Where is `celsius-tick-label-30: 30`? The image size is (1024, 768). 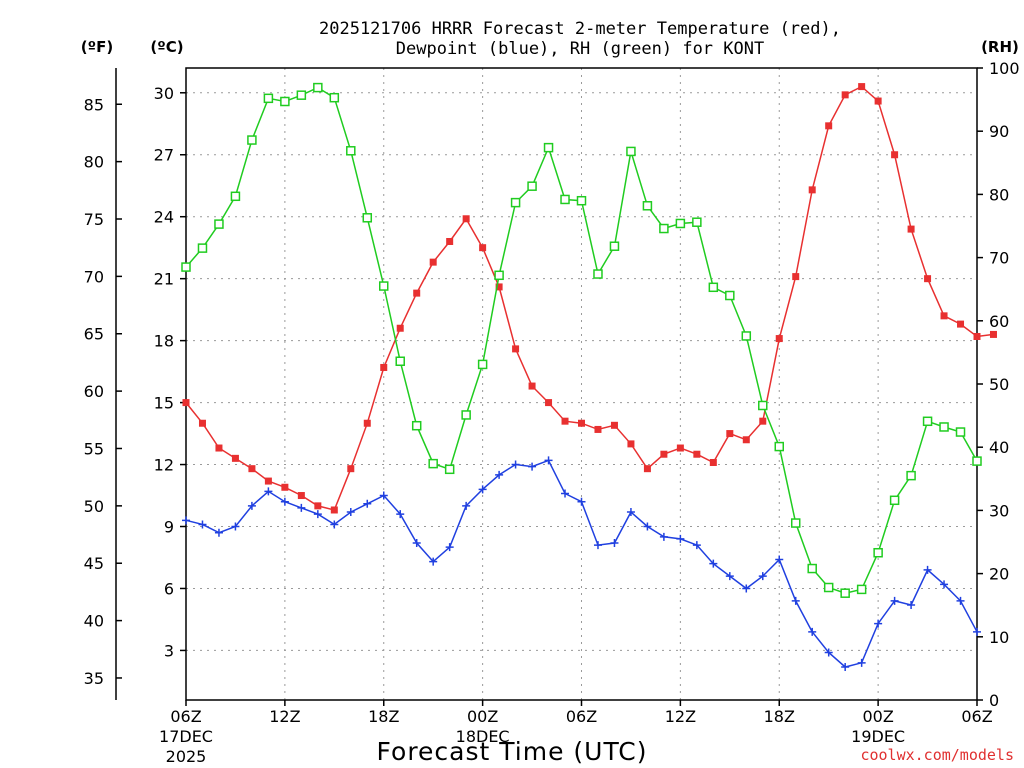 celsius-tick-label-30: 30 is located at coordinates (164, 93).